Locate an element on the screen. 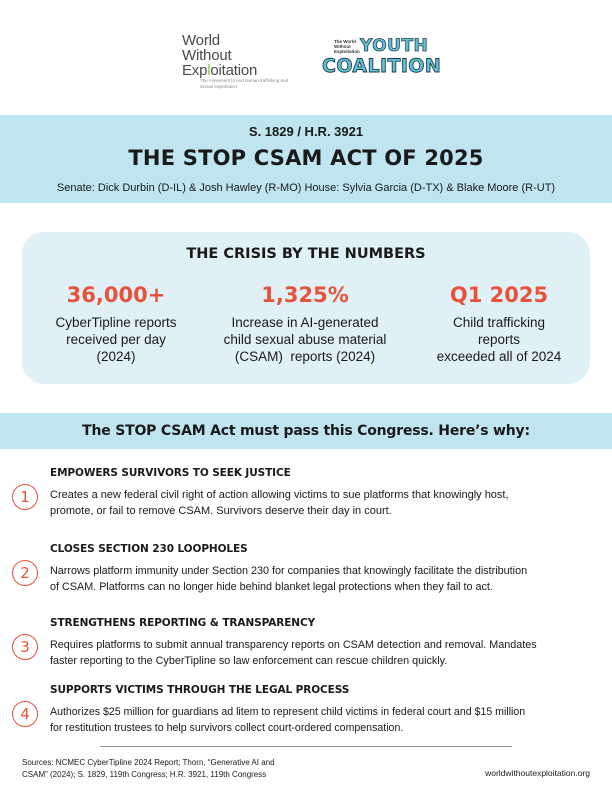 The height and width of the screenshot is (791, 612). youth-coalition-small-text: The World Without Exploitation is located at coordinates (347, 46).